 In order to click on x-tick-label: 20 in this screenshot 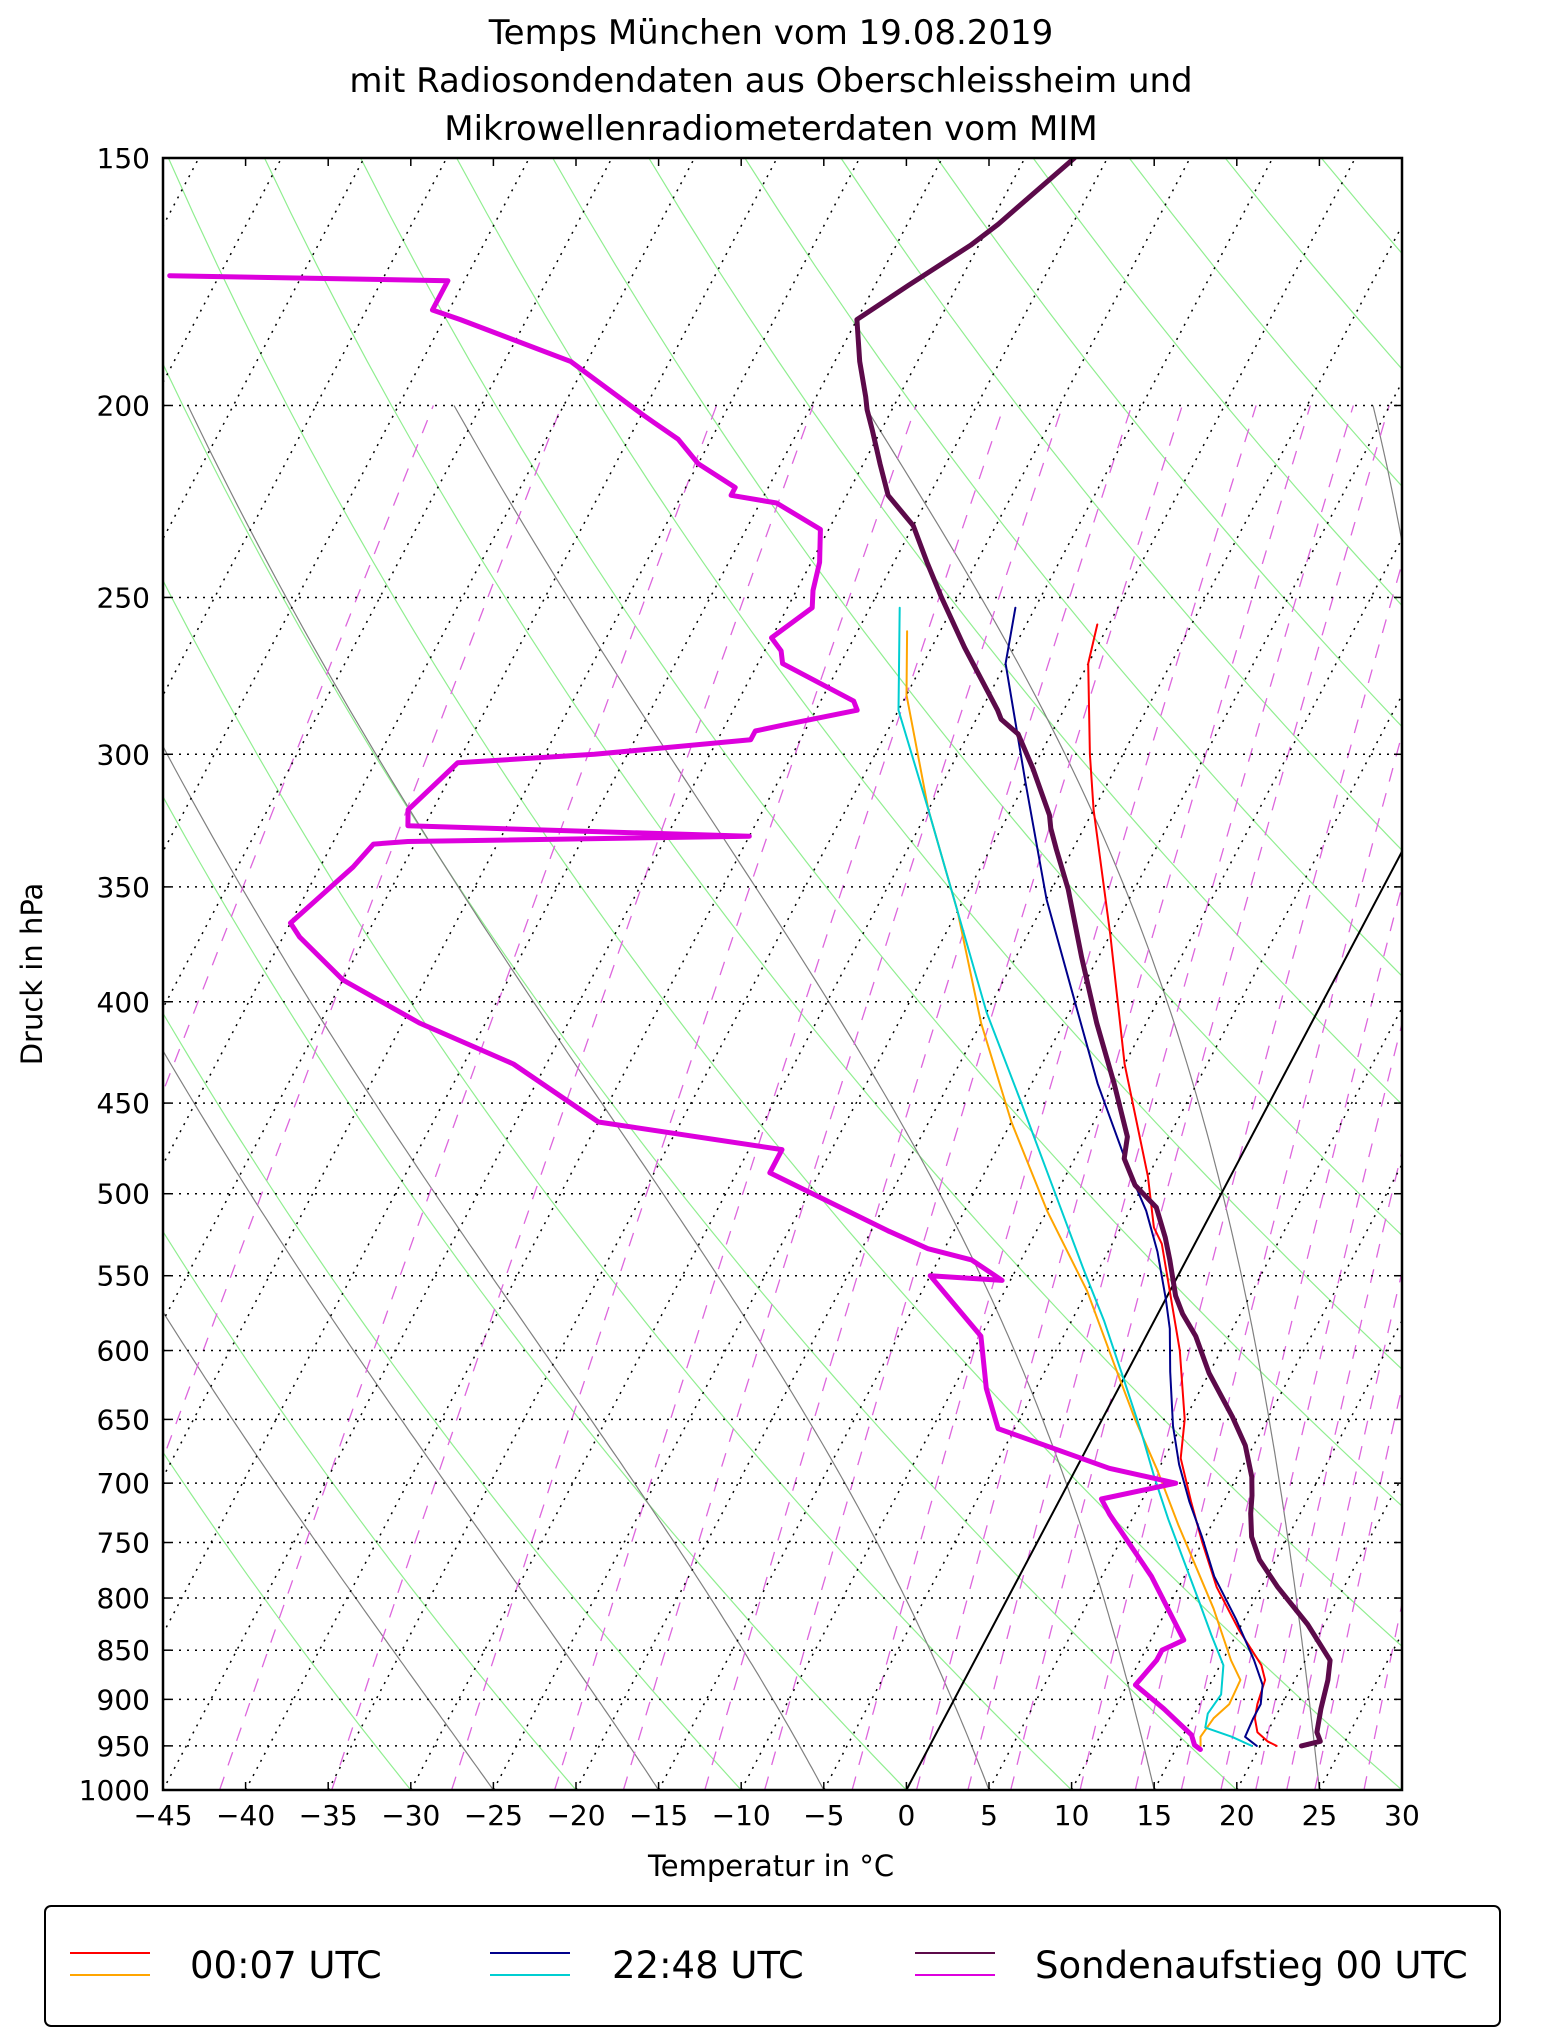, I will do `click(1237, 1815)`.